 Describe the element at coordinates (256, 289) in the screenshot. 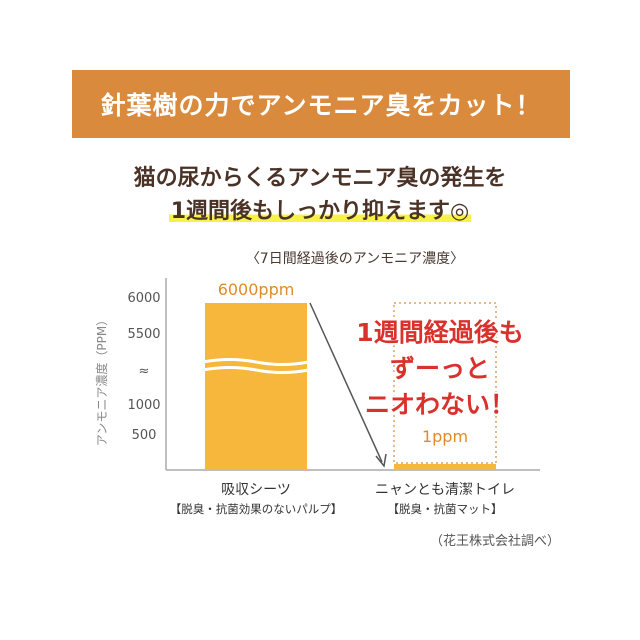

I see `bar-value-label: 6000ppm` at that location.